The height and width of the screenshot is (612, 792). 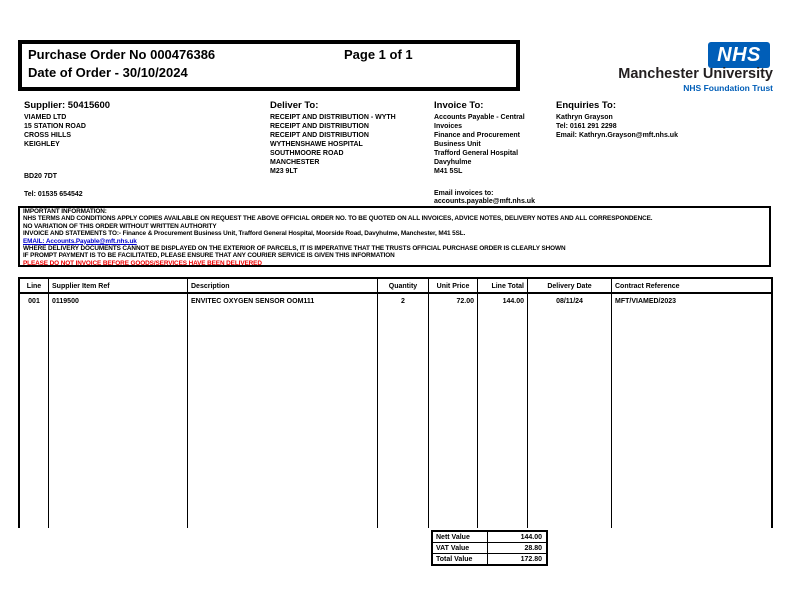 I want to click on invoice-to-line: M41 5SL, so click(x=448, y=171).